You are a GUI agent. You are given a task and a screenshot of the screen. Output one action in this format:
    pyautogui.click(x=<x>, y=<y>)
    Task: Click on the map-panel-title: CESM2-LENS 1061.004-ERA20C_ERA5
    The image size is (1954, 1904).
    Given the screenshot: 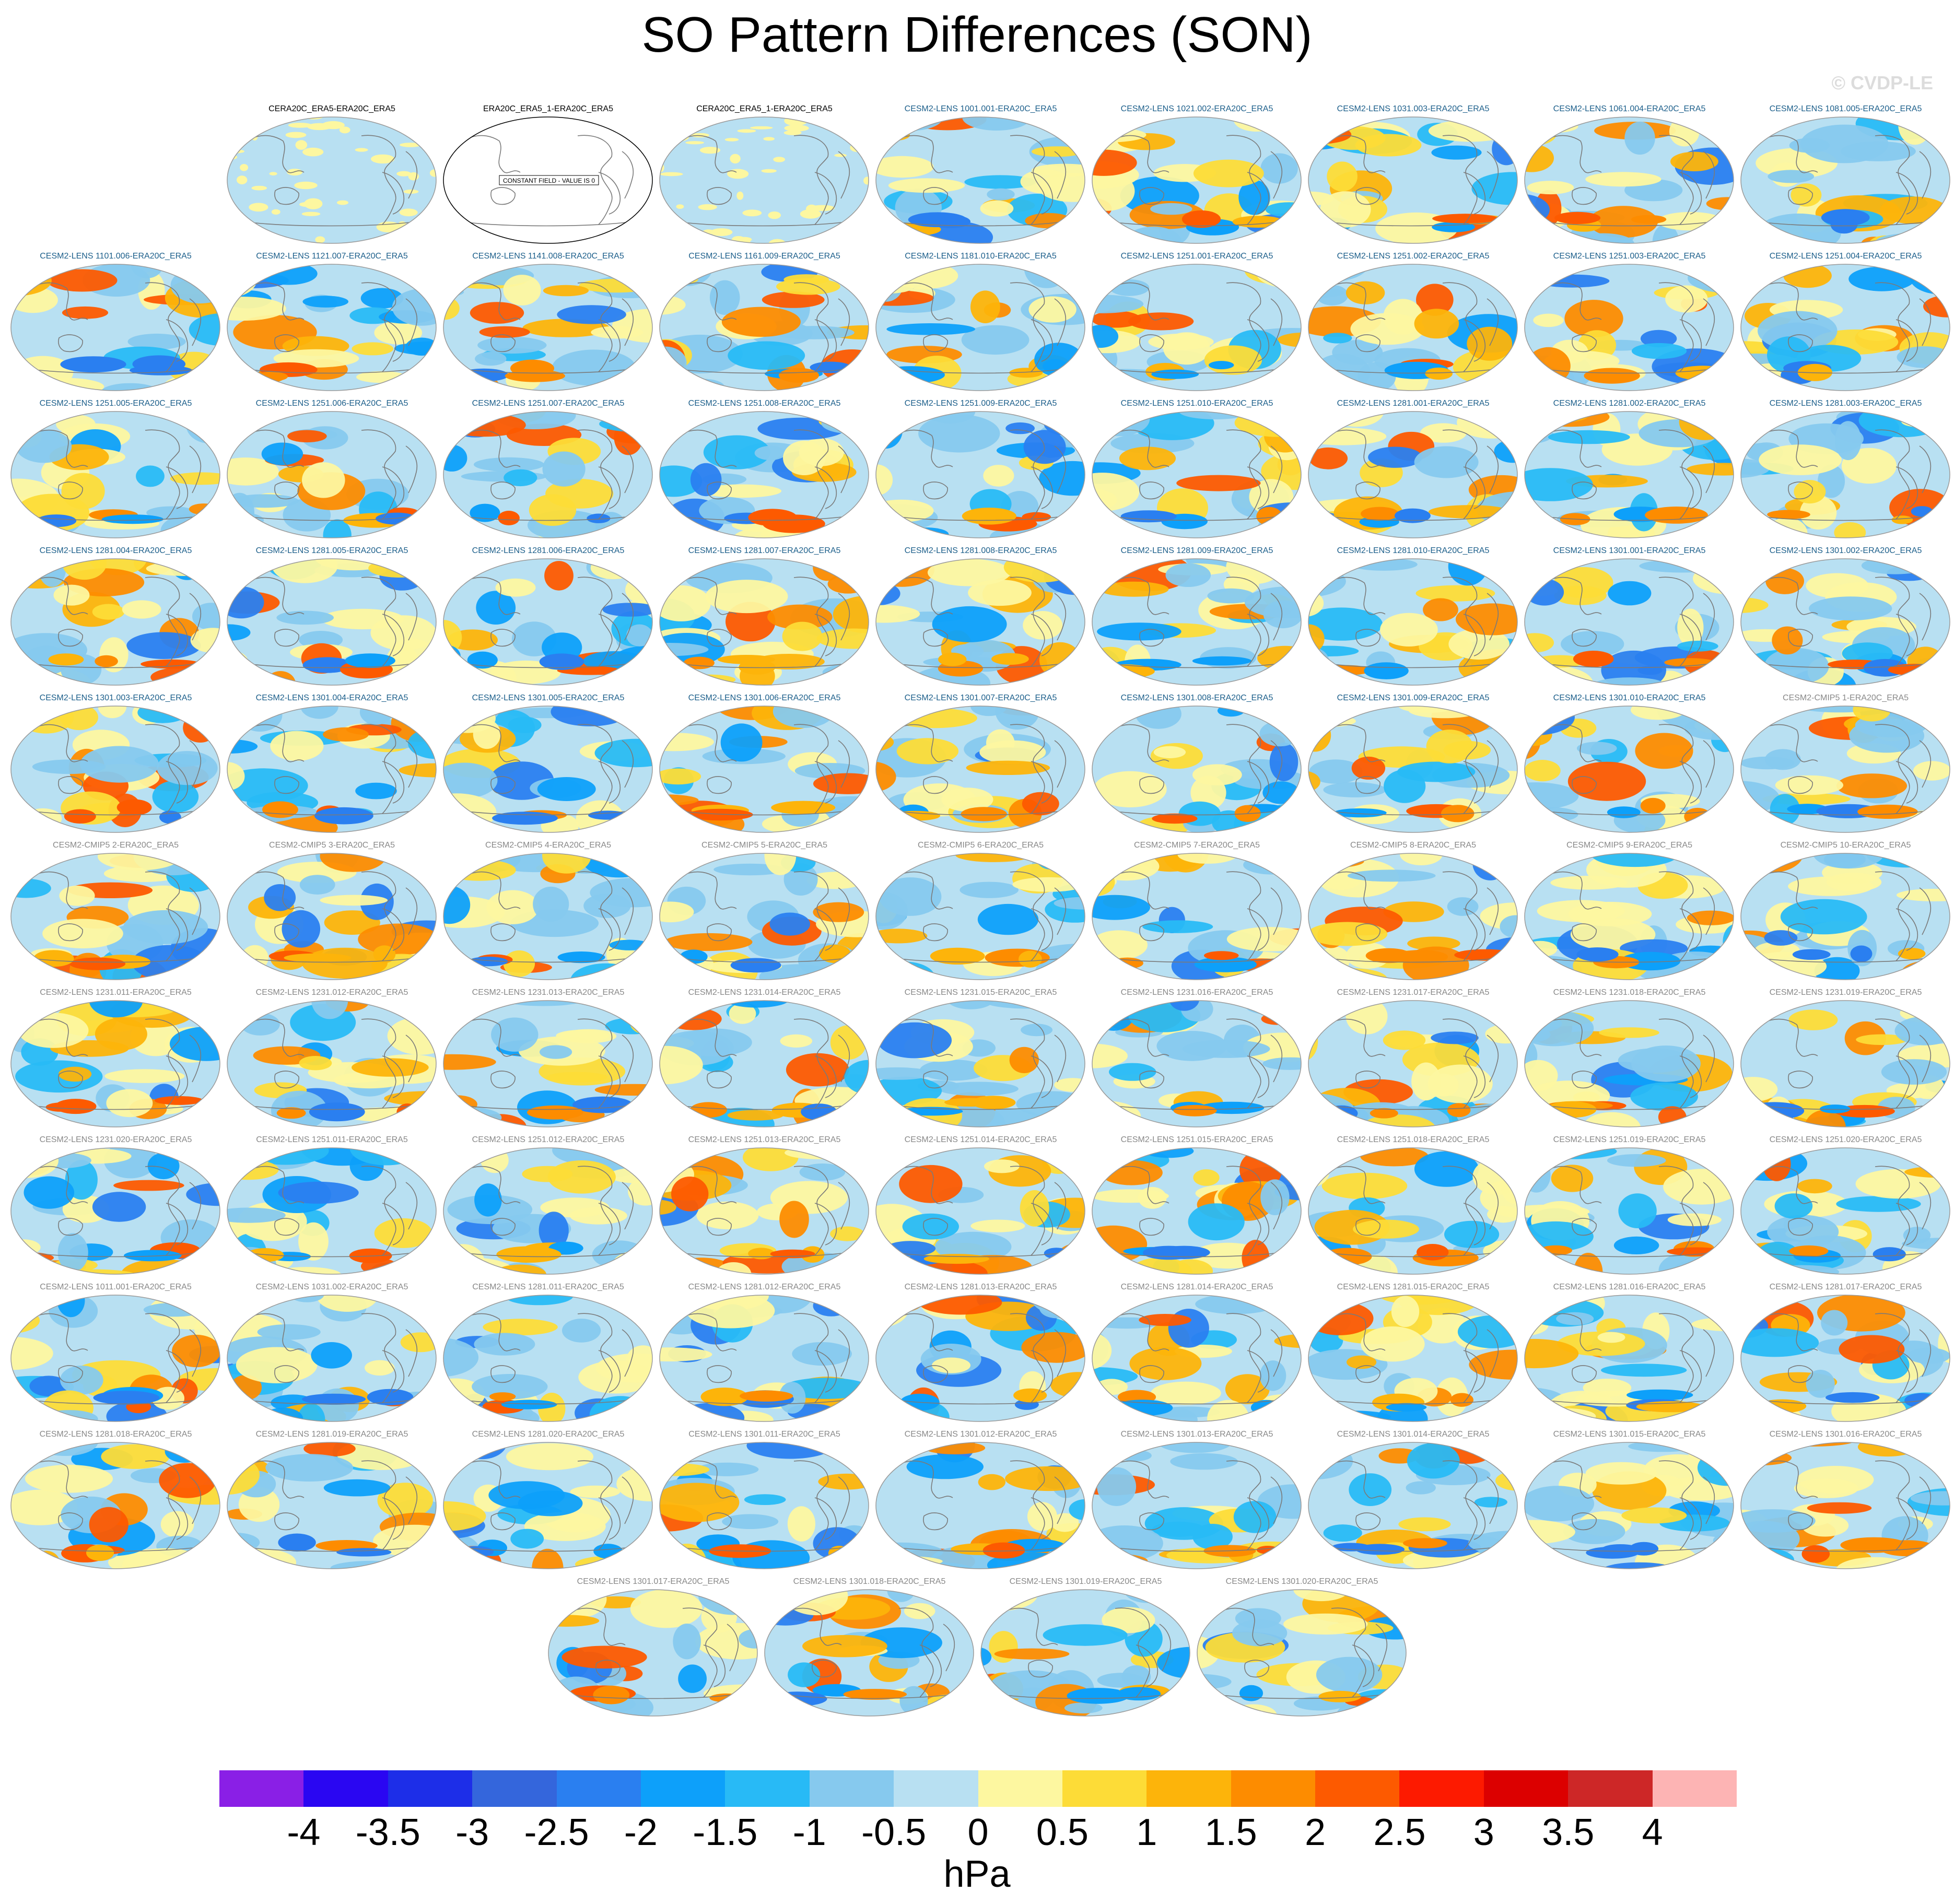 What is the action you would take?
    pyautogui.click(x=1629, y=108)
    